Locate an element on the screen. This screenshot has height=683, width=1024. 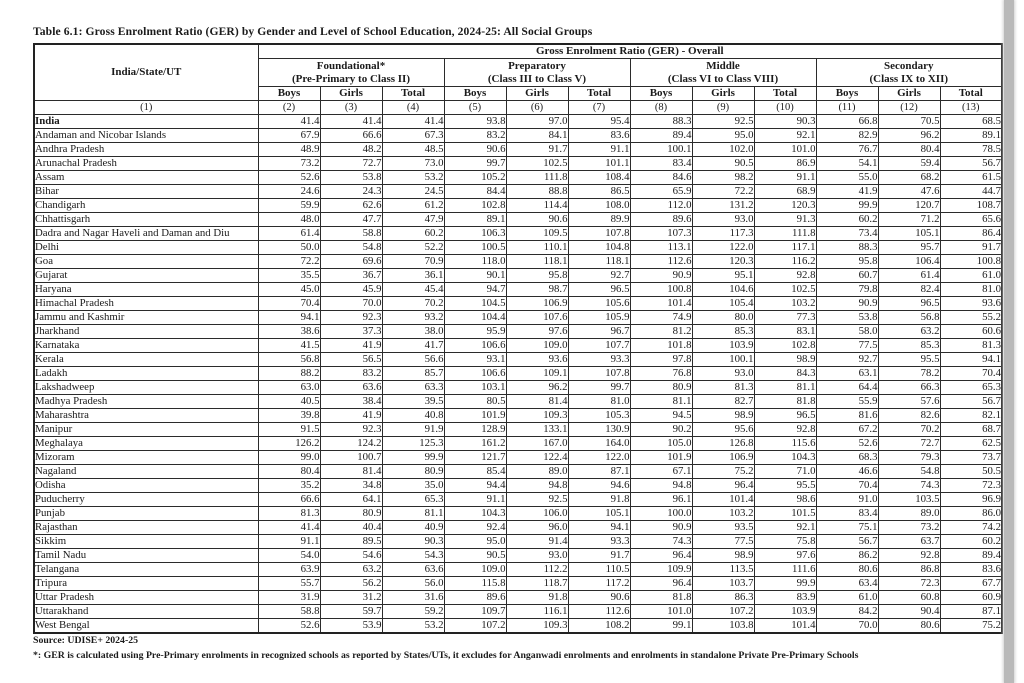
ger-value: 83.6 is located at coordinates (971, 569).